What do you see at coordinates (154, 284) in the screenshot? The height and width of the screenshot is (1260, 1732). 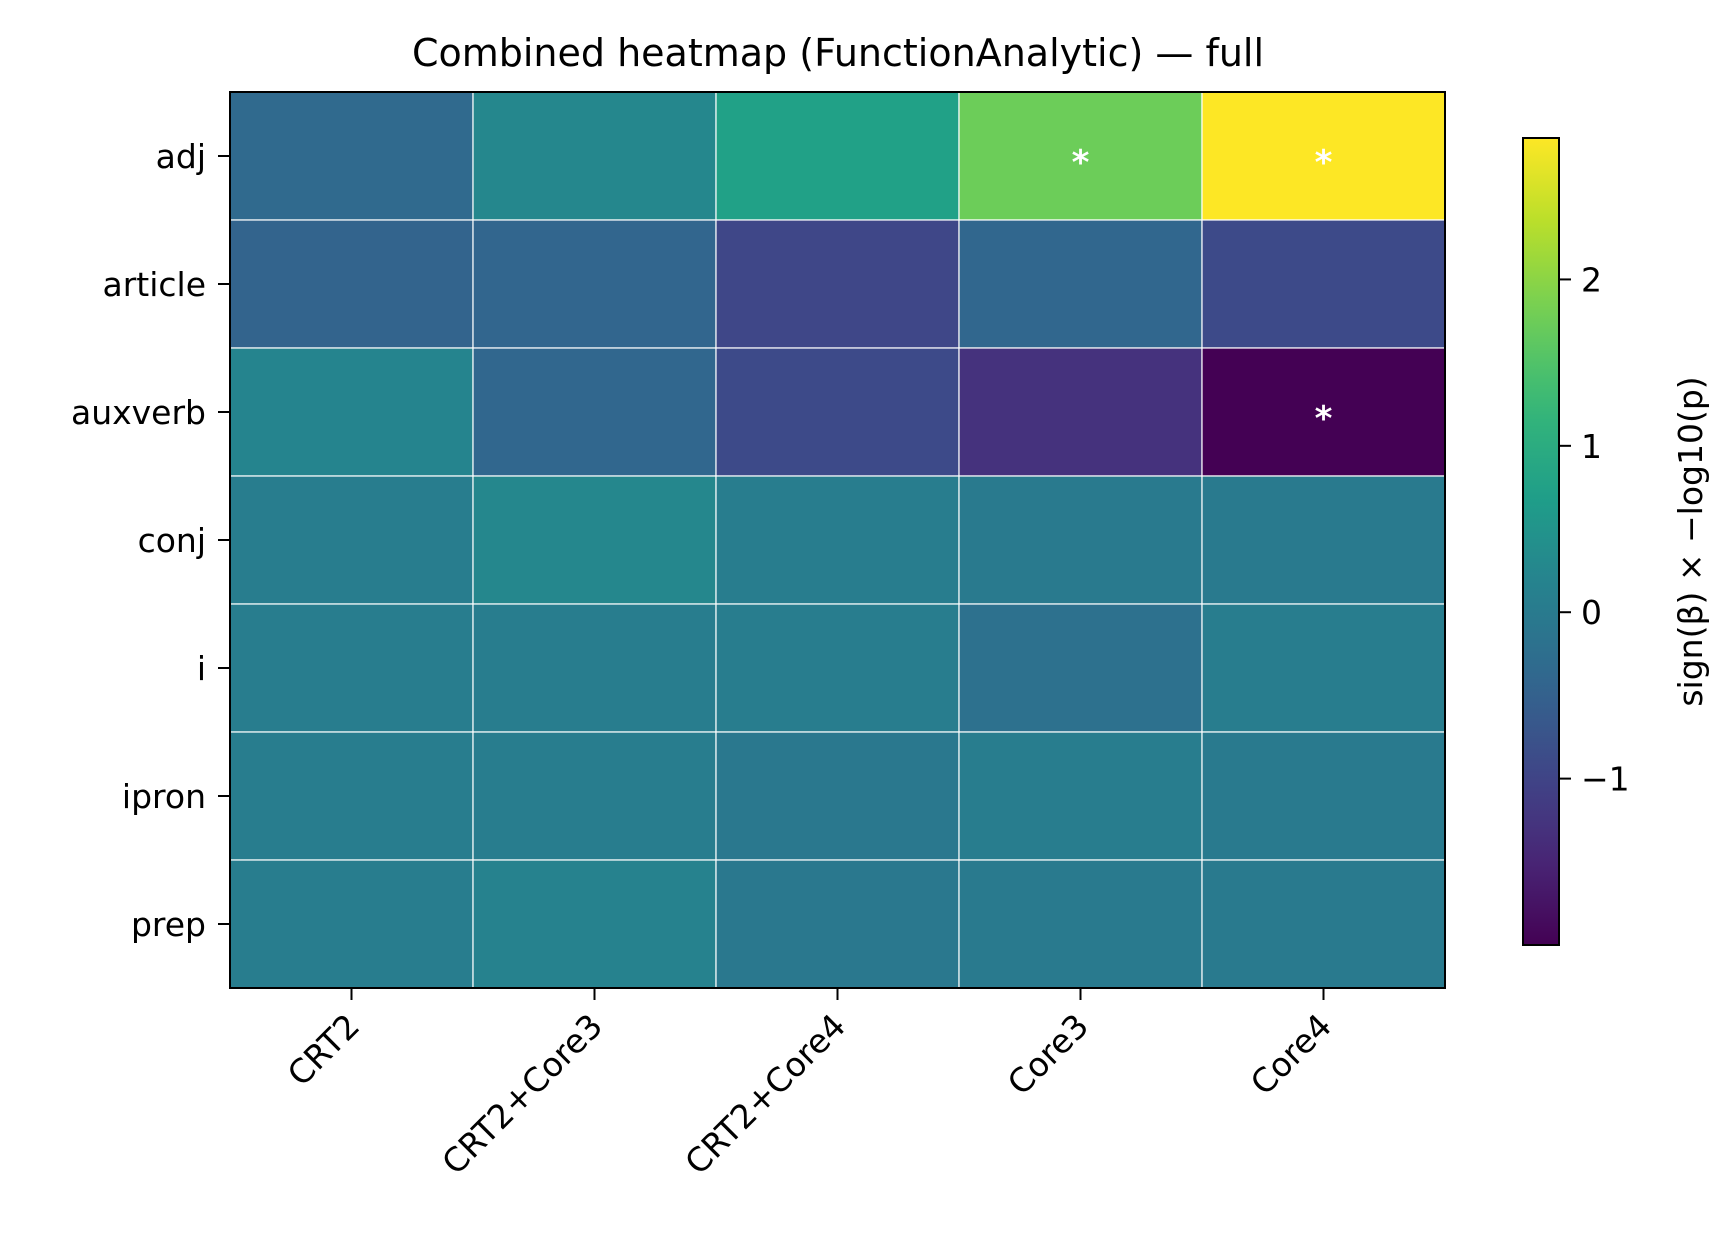 I see `y-tick-label: article` at bounding box center [154, 284].